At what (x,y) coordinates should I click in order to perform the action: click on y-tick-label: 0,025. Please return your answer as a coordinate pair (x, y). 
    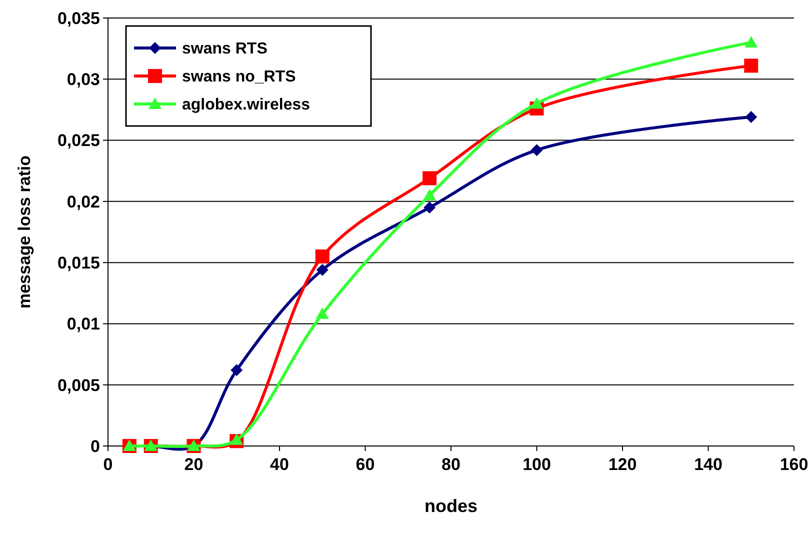
    Looking at the image, I should click on (78, 140).